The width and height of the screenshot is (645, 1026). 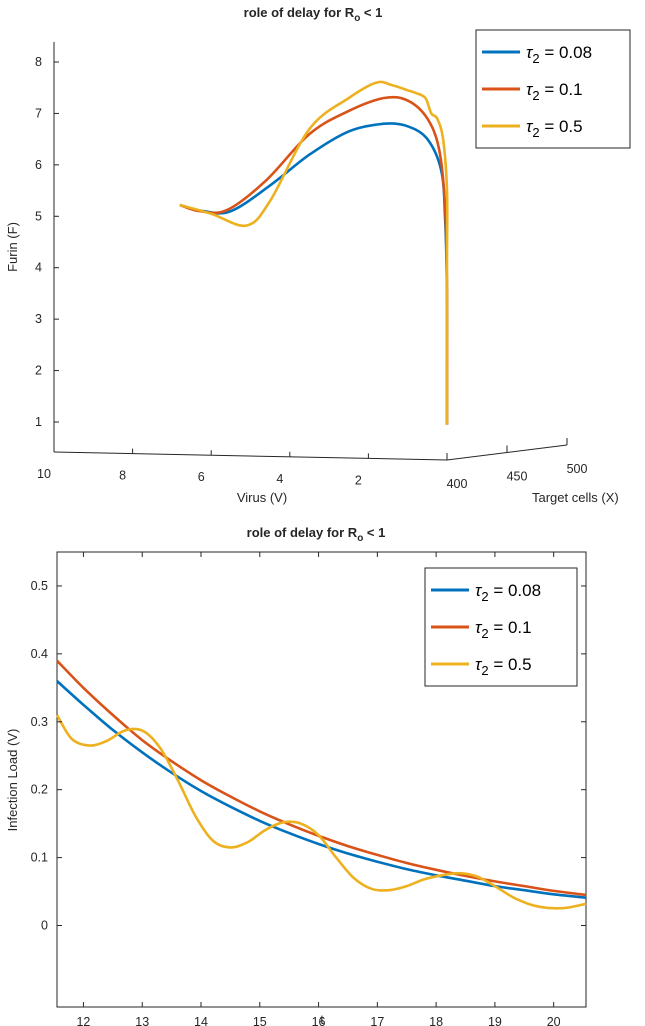 What do you see at coordinates (38, 216) in the screenshot?
I see `z-tick-label: 5` at bounding box center [38, 216].